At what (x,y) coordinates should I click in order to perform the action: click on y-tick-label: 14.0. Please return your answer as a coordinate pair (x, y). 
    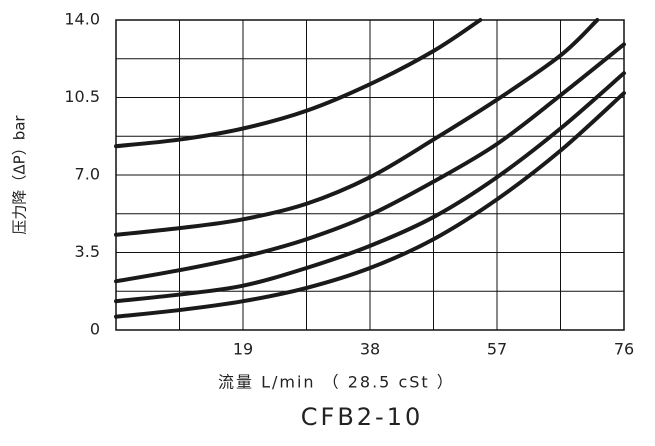
    Looking at the image, I should click on (82, 19).